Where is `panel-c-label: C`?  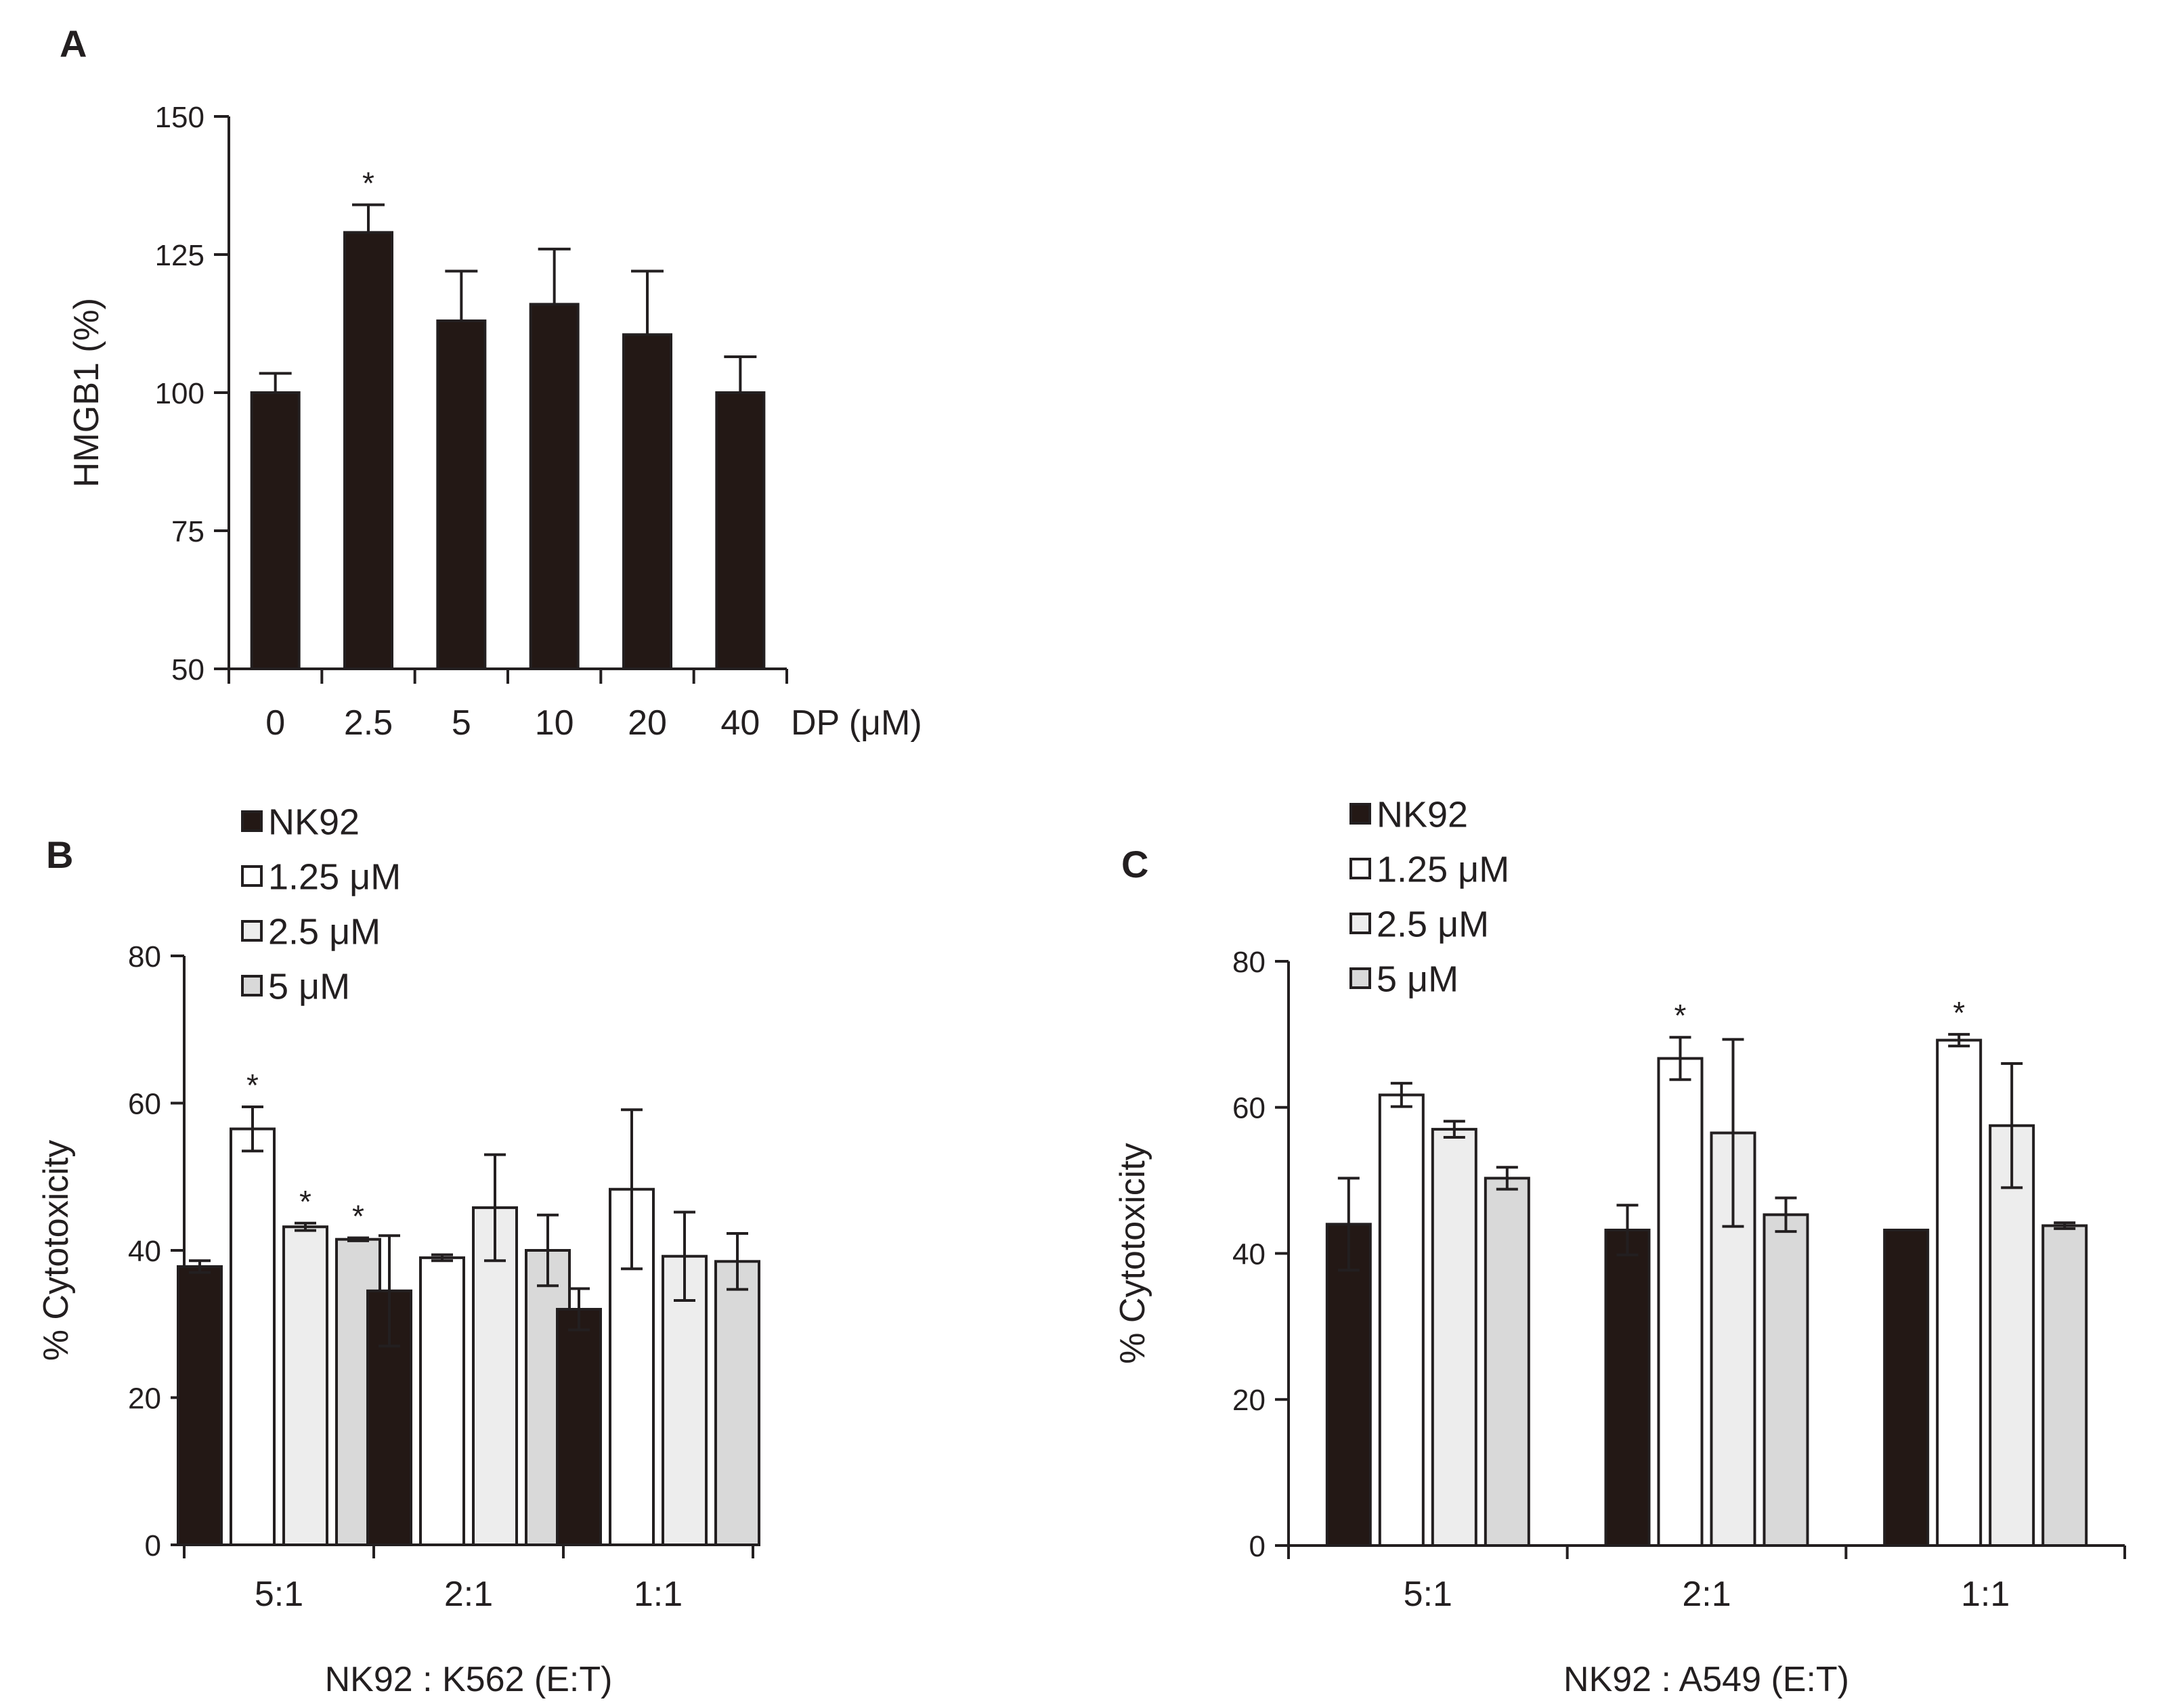 panel-c-label: C is located at coordinates (1134, 864).